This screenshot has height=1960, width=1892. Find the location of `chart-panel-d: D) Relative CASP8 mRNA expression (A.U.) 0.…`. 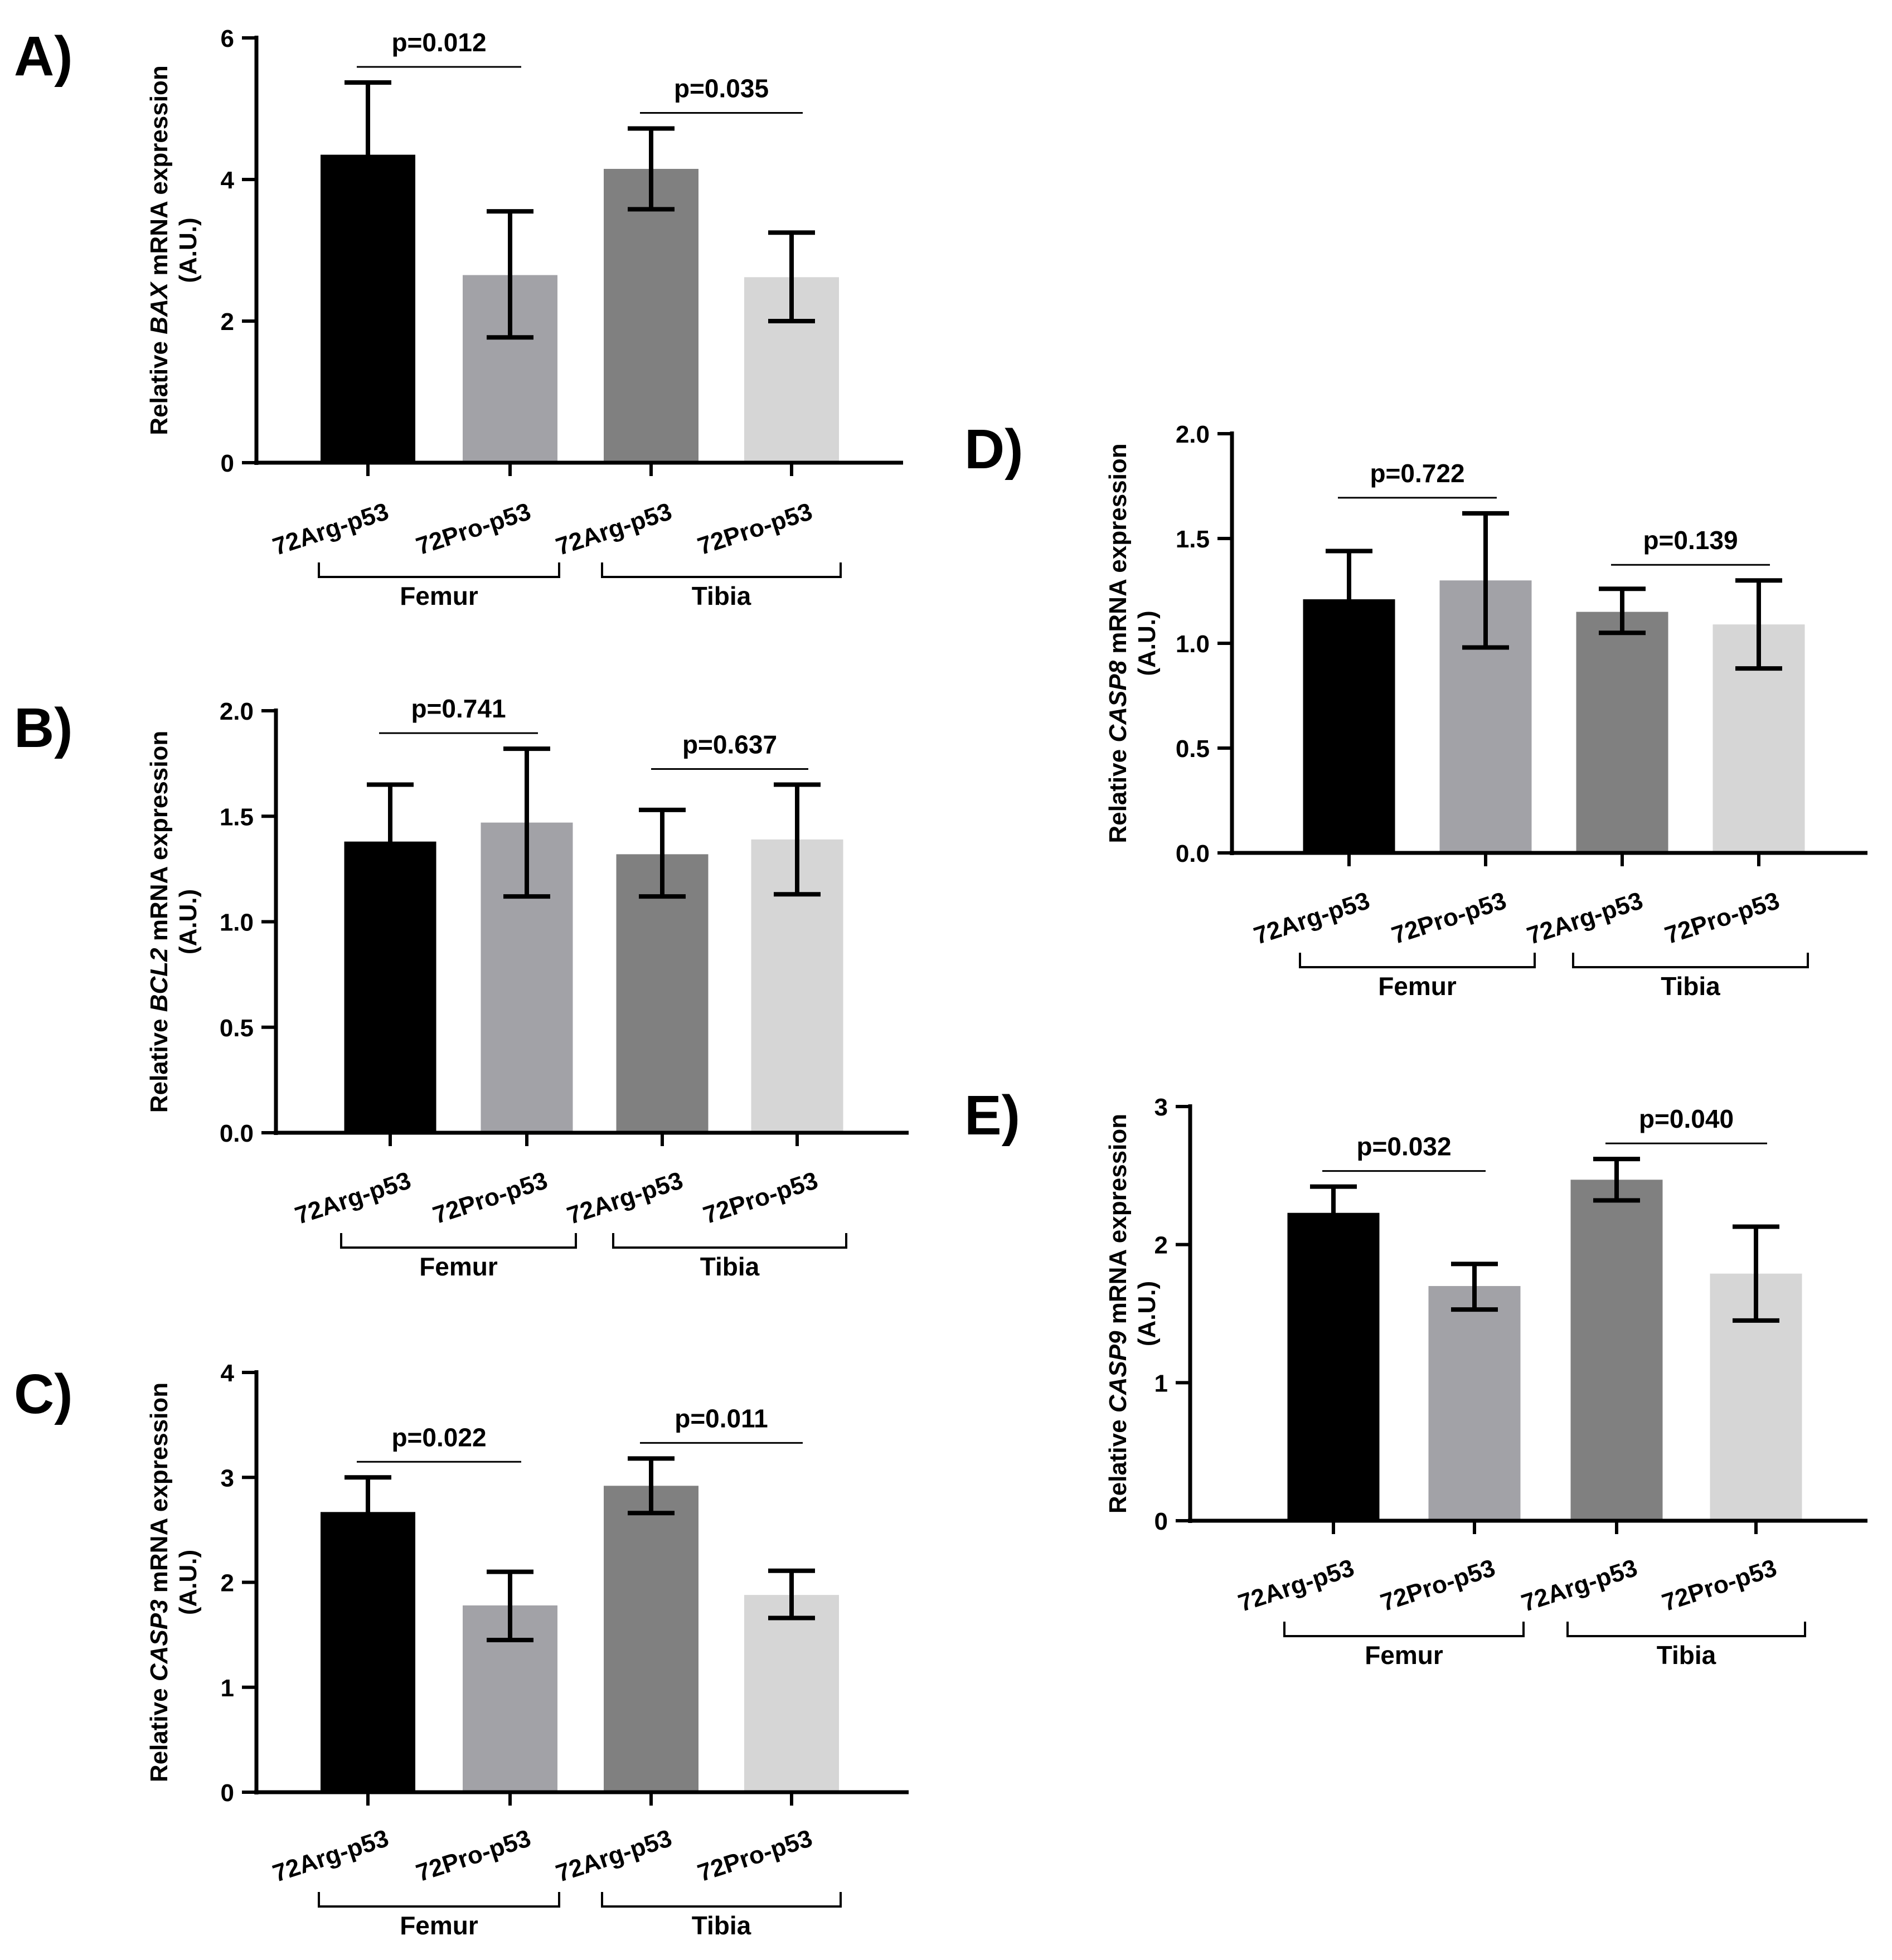

chart-panel-d: D) Relative CASP8 mRNA expression (A.U.) 0.… is located at coordinates (1415, 709).